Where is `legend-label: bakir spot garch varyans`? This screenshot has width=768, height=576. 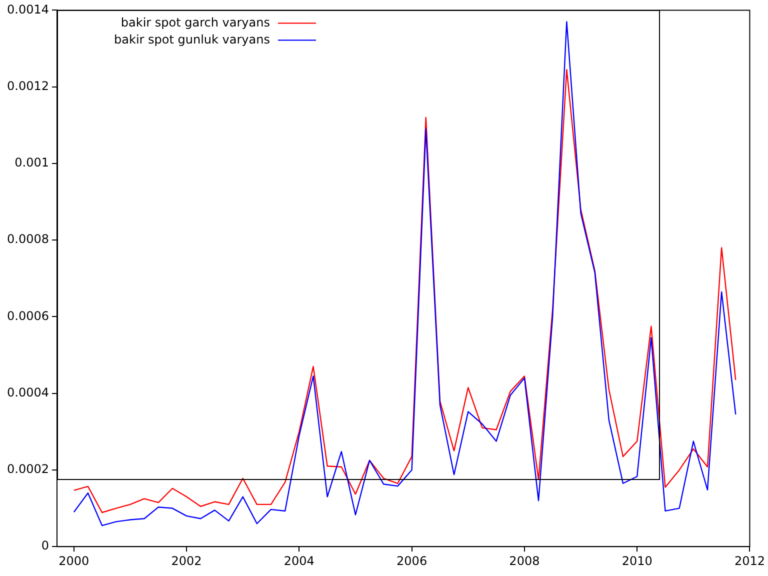
legend-label: bakir spot garch varyans is located at coordinates (195, 22).